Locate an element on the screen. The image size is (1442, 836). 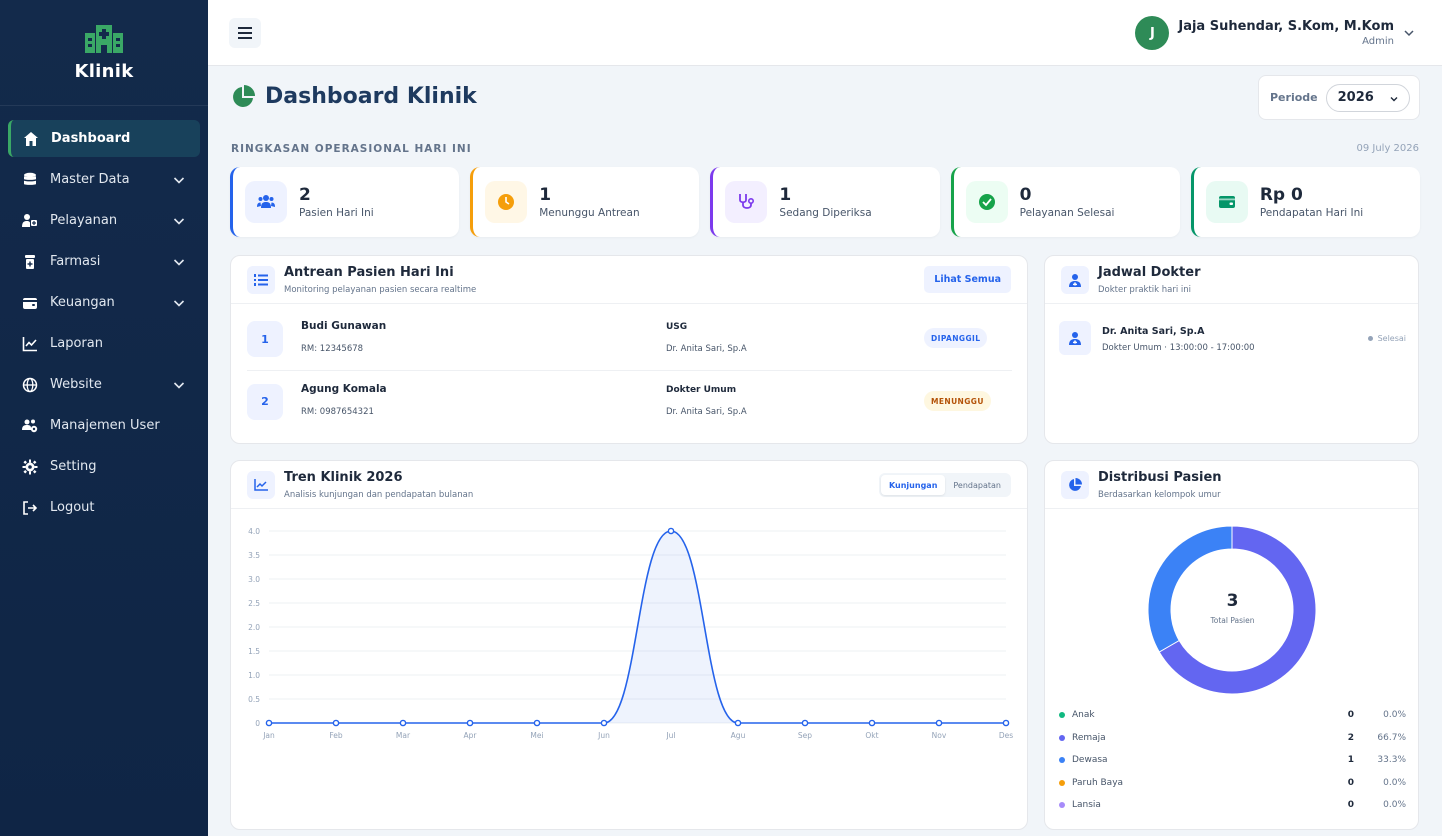
periode-select: 2026 is located at coordinates (1367, 97).